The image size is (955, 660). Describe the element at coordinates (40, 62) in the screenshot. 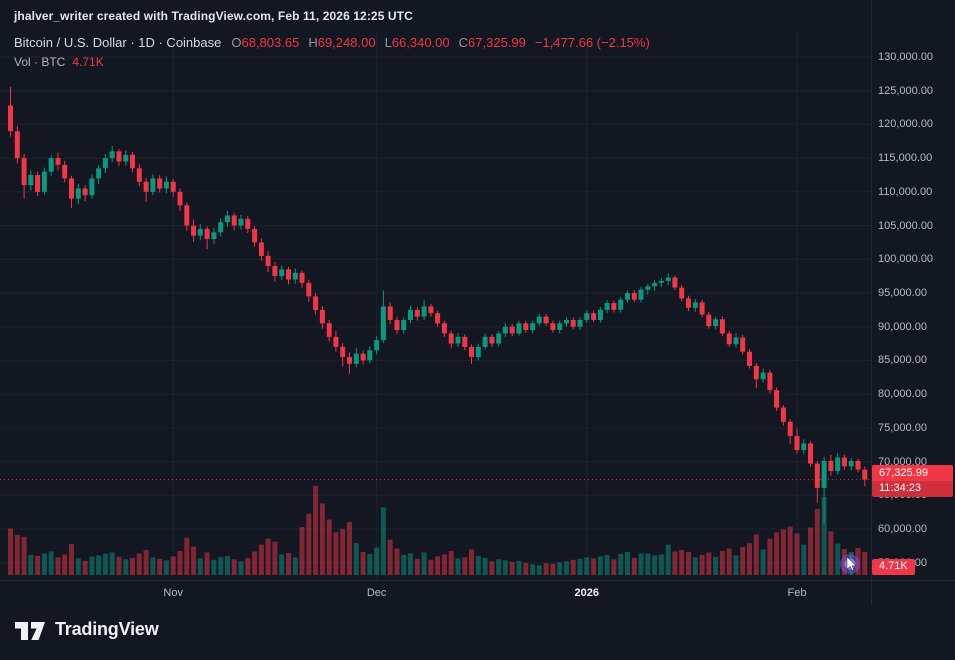

I see `volume-title: Vol · BTC` at that location.